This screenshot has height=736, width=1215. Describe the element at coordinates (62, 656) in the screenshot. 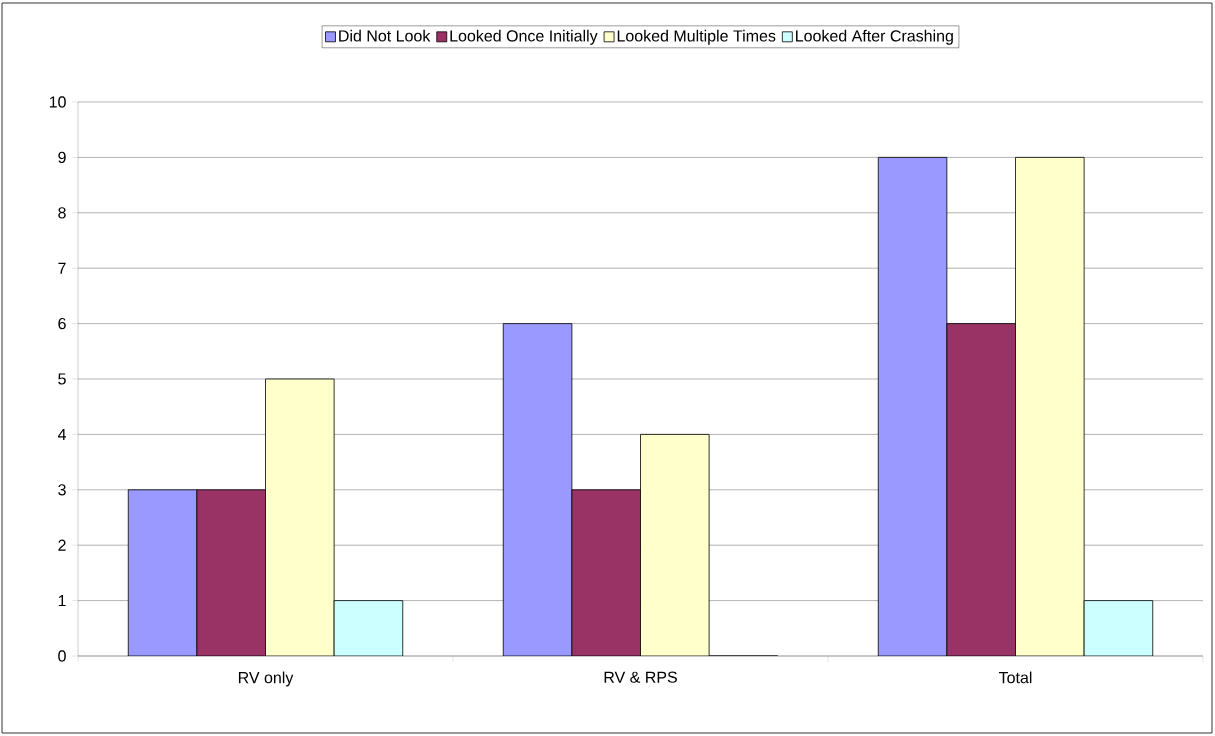

I see `y-tick-label: 0` at that location.